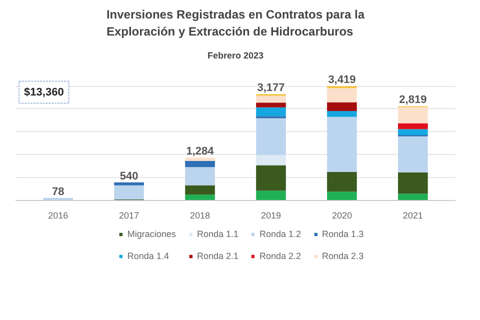 The height and width of the screenshot is (320, 480). I want to click on legend-label: Ronda 1.3, so click(343, 234).